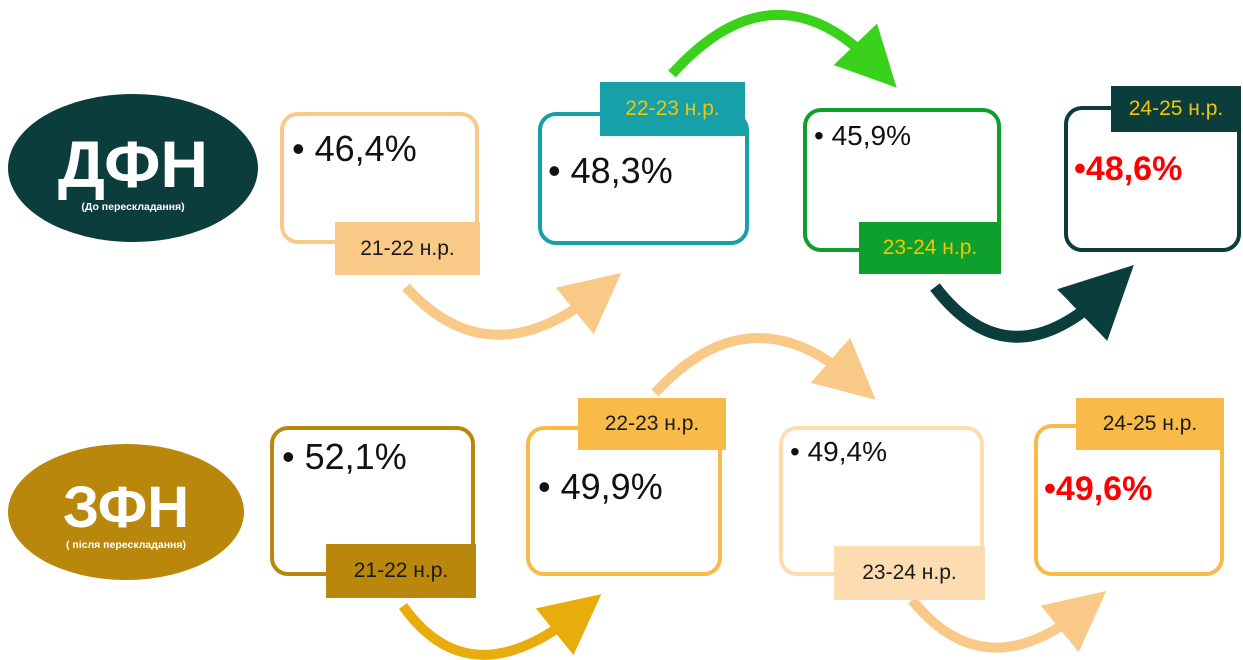  Describe the element at coordinates (133, 163) in the screenshot. I see `dfn-title: ДФН` at that location.